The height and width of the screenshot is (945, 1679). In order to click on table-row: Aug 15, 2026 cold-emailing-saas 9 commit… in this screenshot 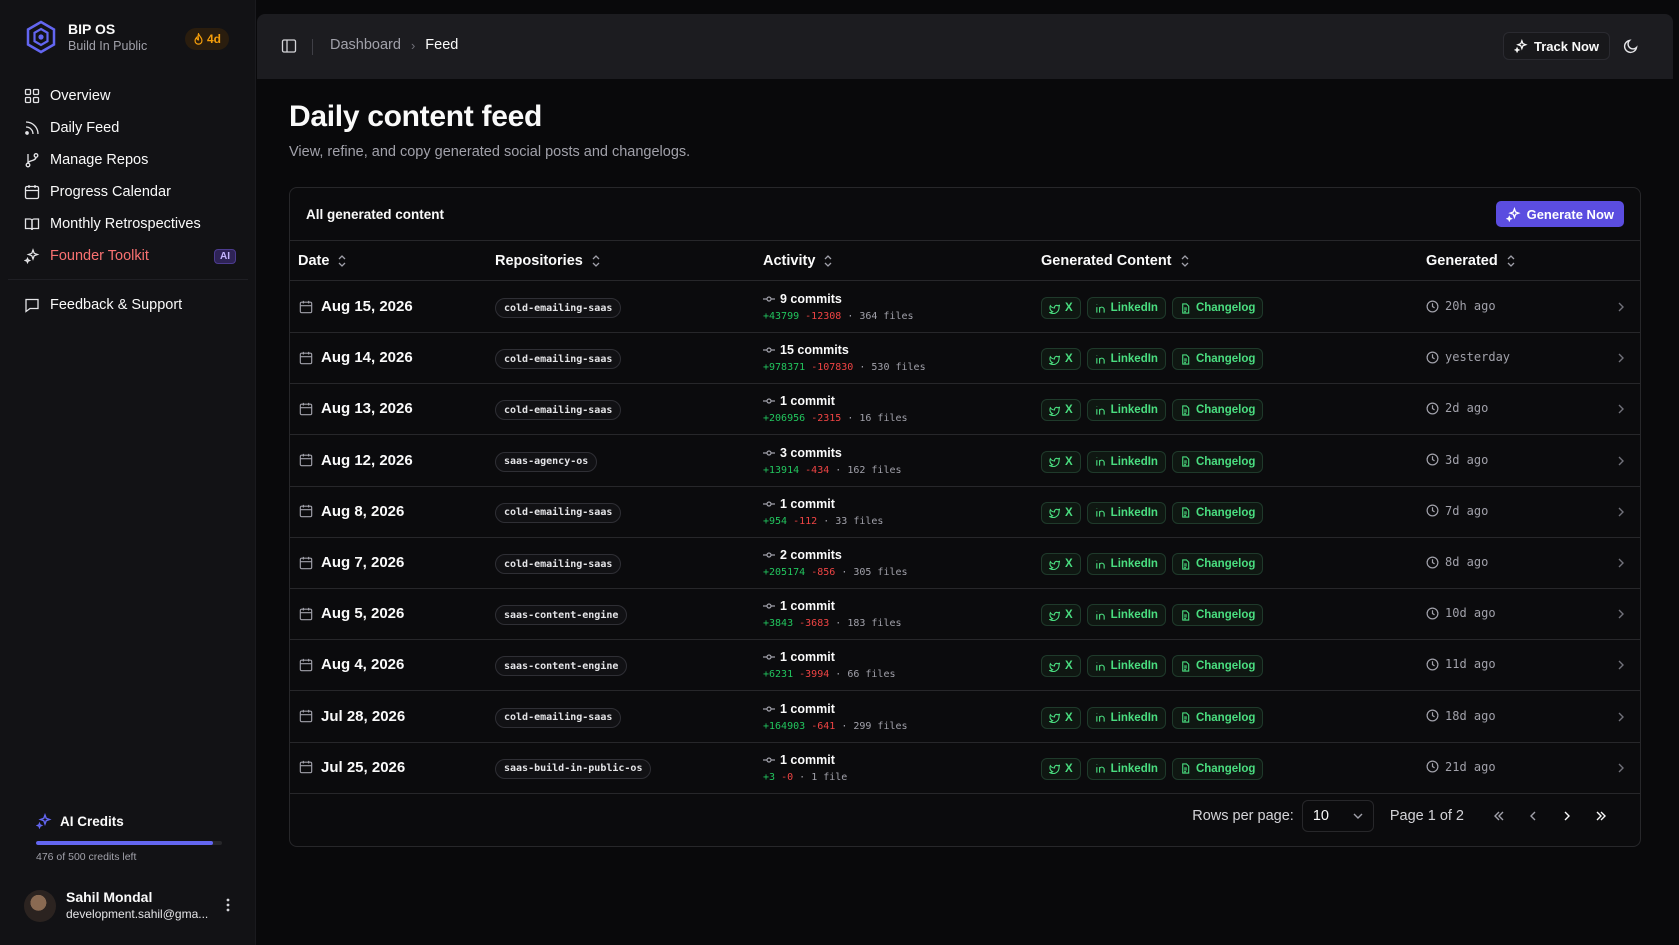, I will do `click(965, 307)`.